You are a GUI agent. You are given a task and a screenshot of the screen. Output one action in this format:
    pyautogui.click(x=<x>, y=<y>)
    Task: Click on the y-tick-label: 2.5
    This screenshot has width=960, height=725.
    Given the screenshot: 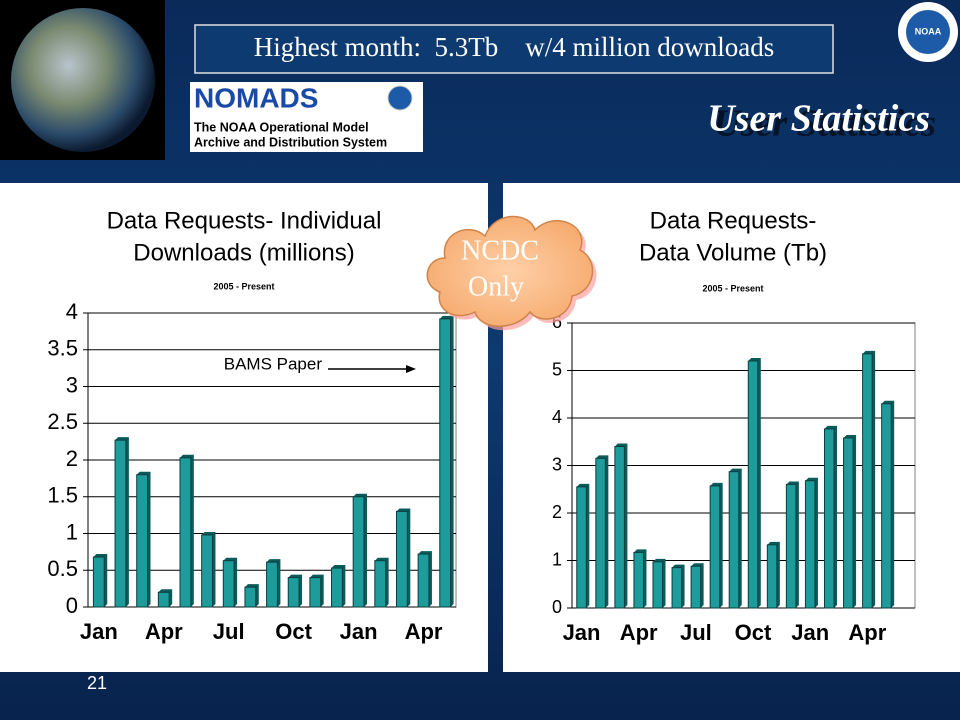 What is the action you would take?
    pyautogui.click(x=62, y=421)
    